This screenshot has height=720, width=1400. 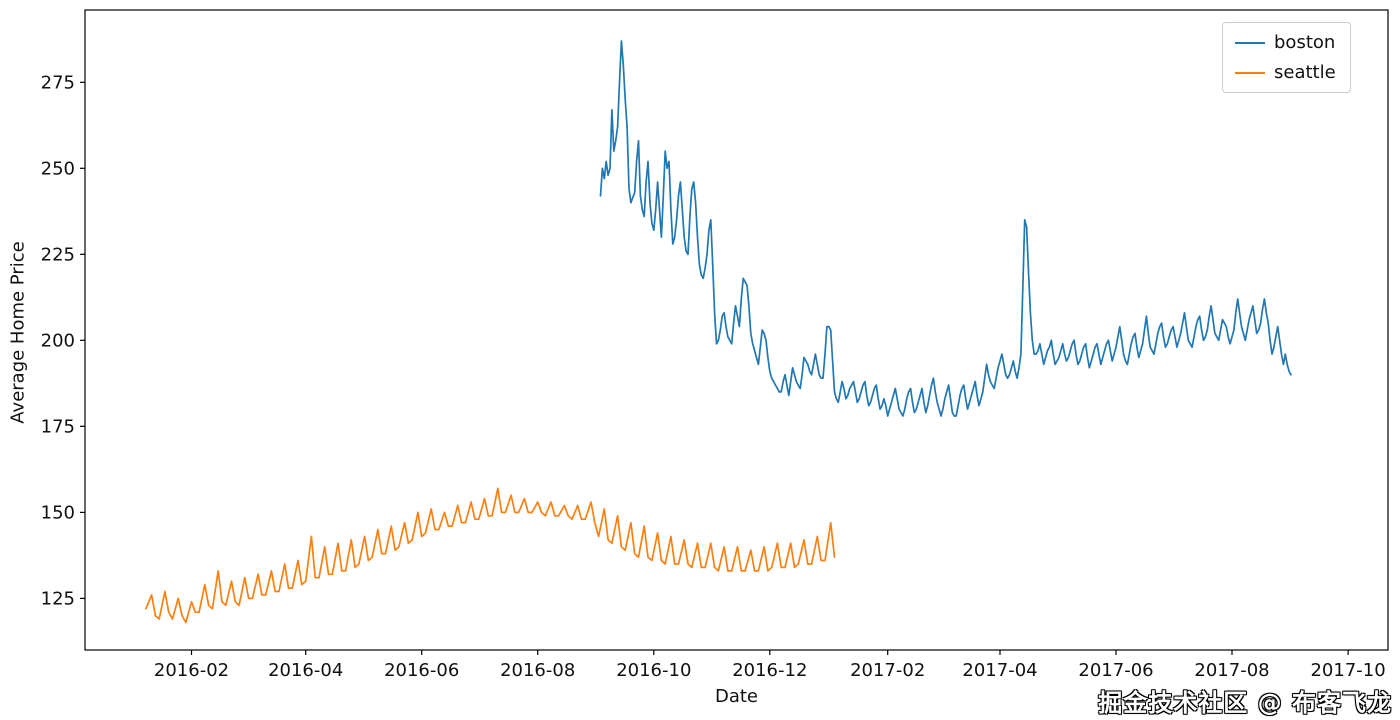 I want to click on svg-text: 2016-08, so click(x=537, y=670).